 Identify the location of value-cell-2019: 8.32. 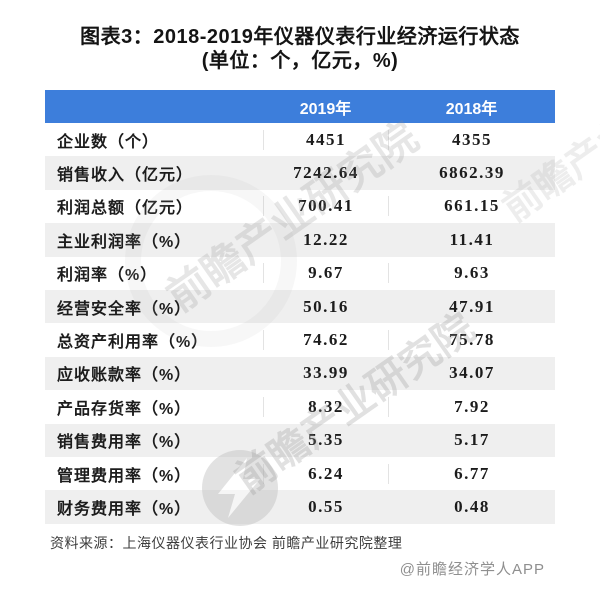
(325, 406).